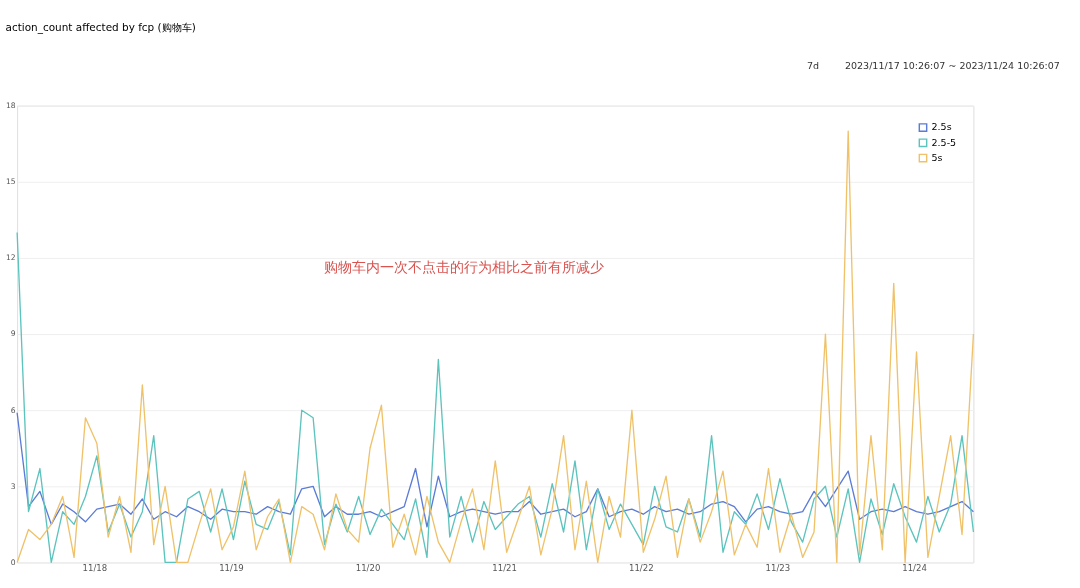  I want to click on text: 2023/11/17 10:26:07 ~ 2023/11/24 10:26:07, so click(952, 65).